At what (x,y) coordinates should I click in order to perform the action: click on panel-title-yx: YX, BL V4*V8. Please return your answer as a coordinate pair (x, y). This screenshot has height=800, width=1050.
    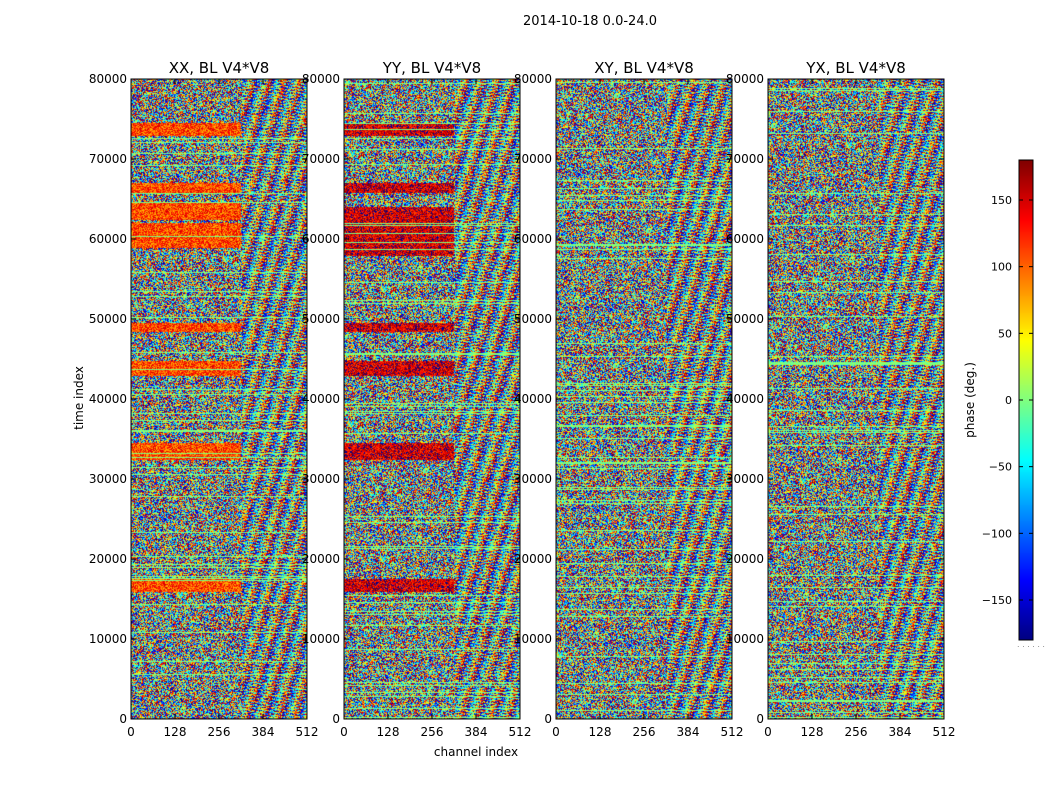
    Looking at the image, I should click on (856, 68).